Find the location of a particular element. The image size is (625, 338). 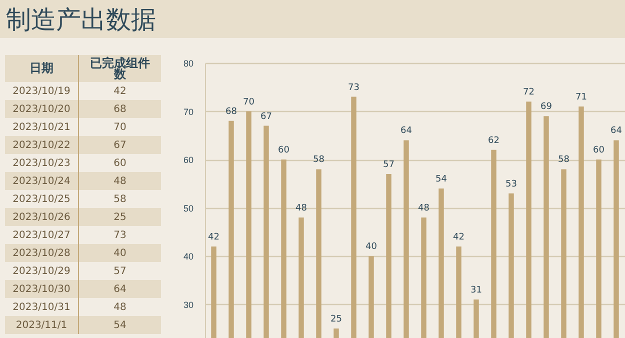

data-label: 69 is located at coordinates (546, 107).